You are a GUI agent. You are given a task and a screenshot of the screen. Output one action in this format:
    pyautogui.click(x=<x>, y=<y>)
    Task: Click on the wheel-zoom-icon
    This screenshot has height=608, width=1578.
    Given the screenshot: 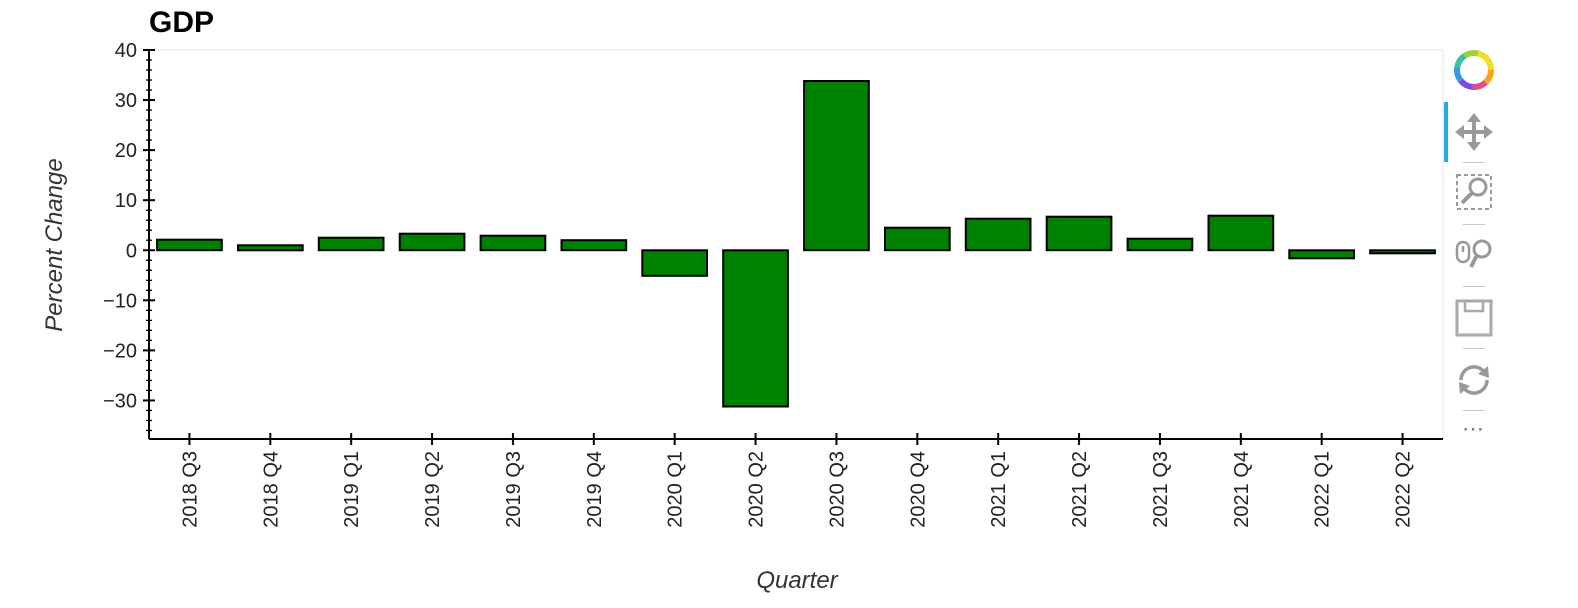 What is the action you would take?
    pyautogui.click(x=1474, y=254)
    